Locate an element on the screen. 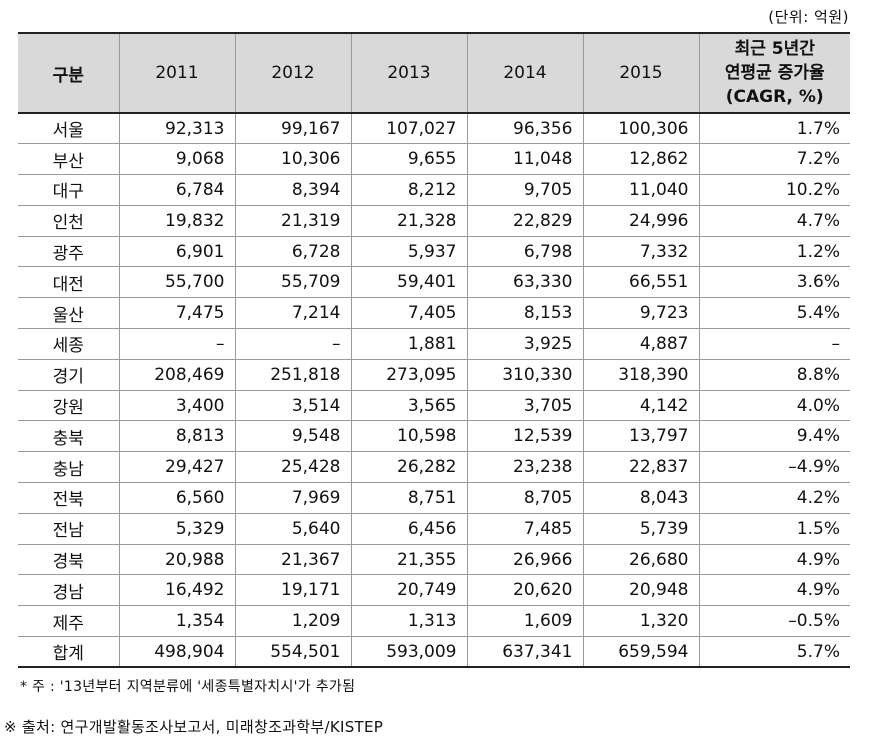  value-cell: 9,068 is located at coordinates (176, 159).